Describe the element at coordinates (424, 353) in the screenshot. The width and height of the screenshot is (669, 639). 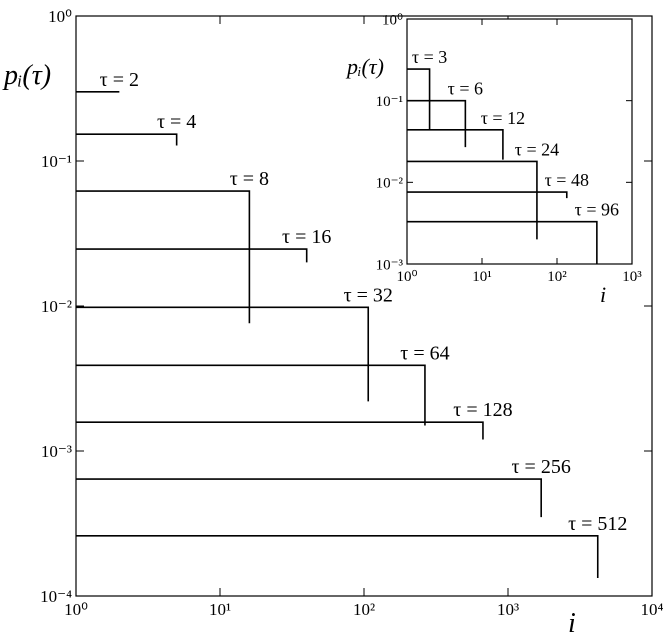
I see `series-label: τ = 64` at that location.